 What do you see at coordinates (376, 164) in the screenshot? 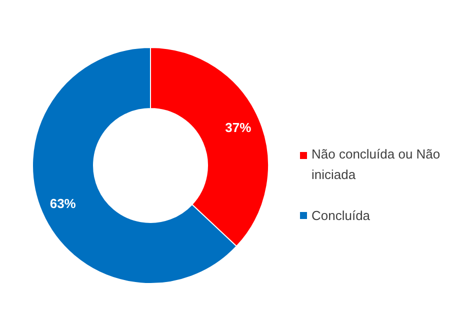
I see `legend-label: Não concluída ou Não iniciada` at bounding box center [376, 164].